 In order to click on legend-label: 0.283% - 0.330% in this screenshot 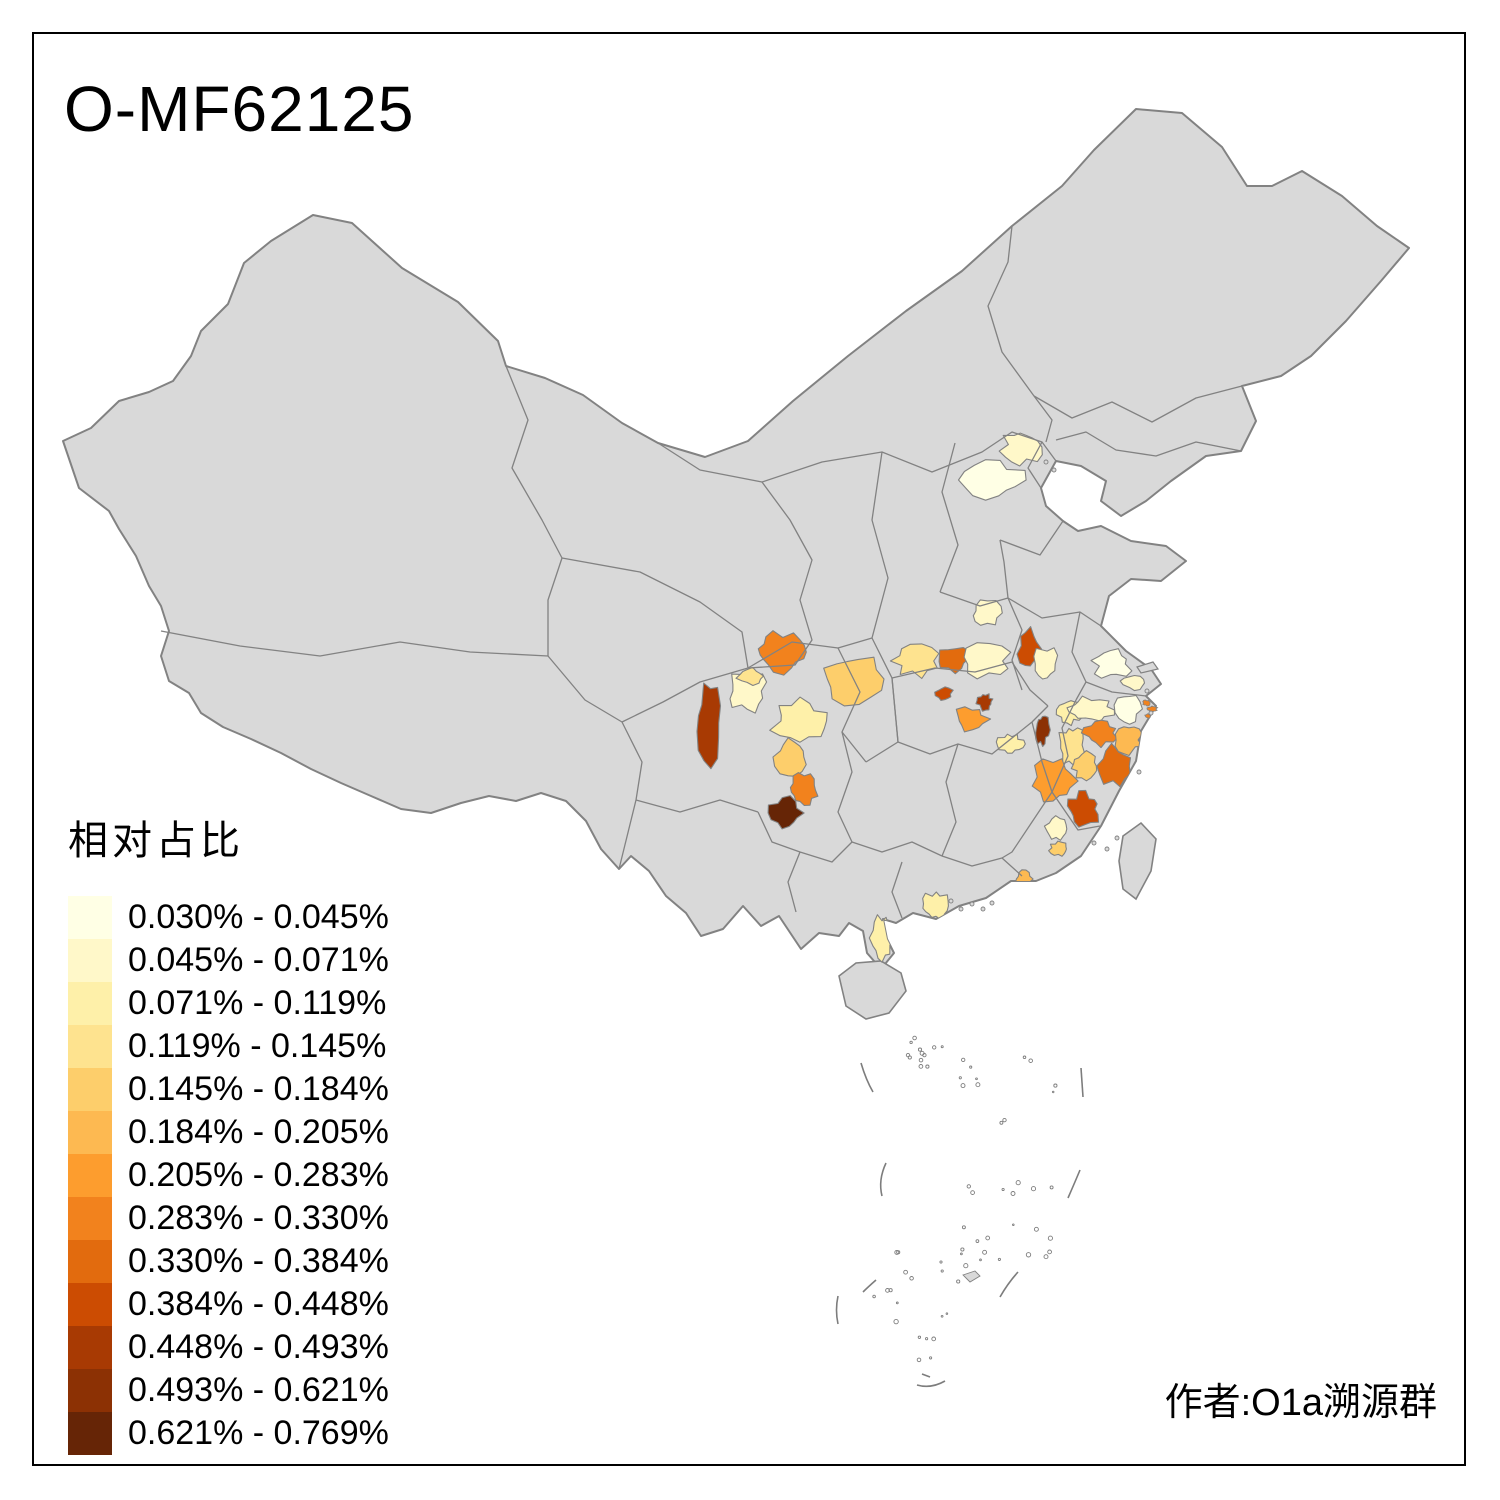, I will do `click(258, 1218)`.